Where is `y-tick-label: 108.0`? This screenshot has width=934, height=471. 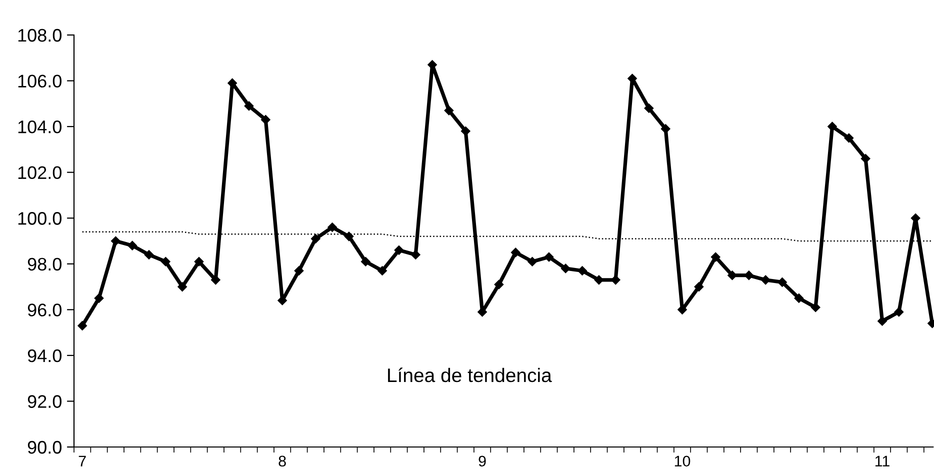 y-tick-label: 108.0 is located at coordinates (40, 35).